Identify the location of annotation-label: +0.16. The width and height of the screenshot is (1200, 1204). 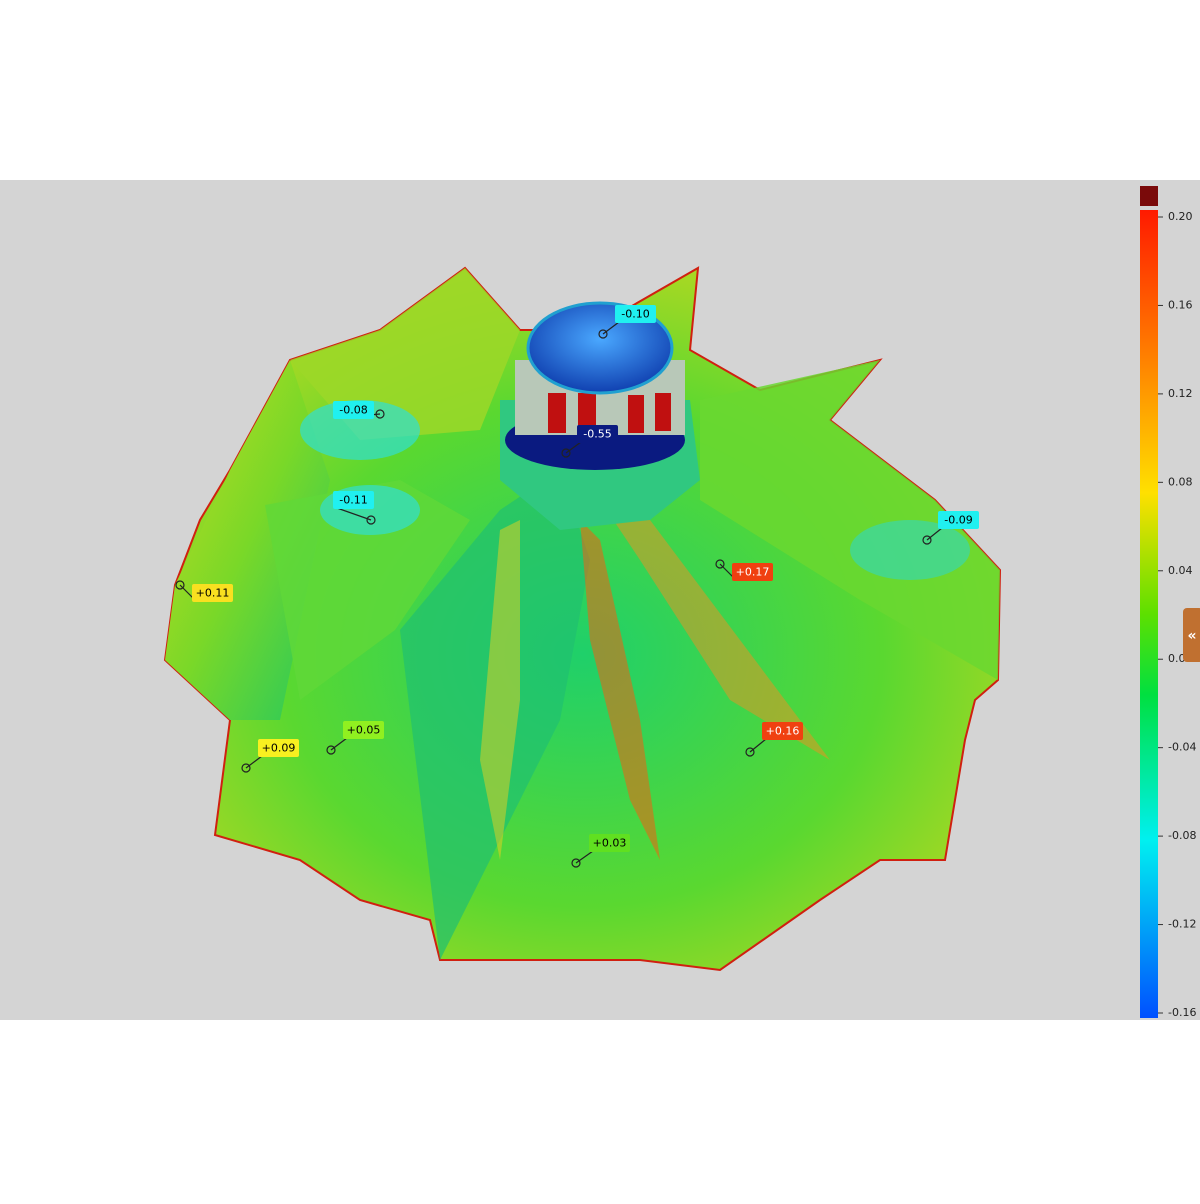
(783, 731).